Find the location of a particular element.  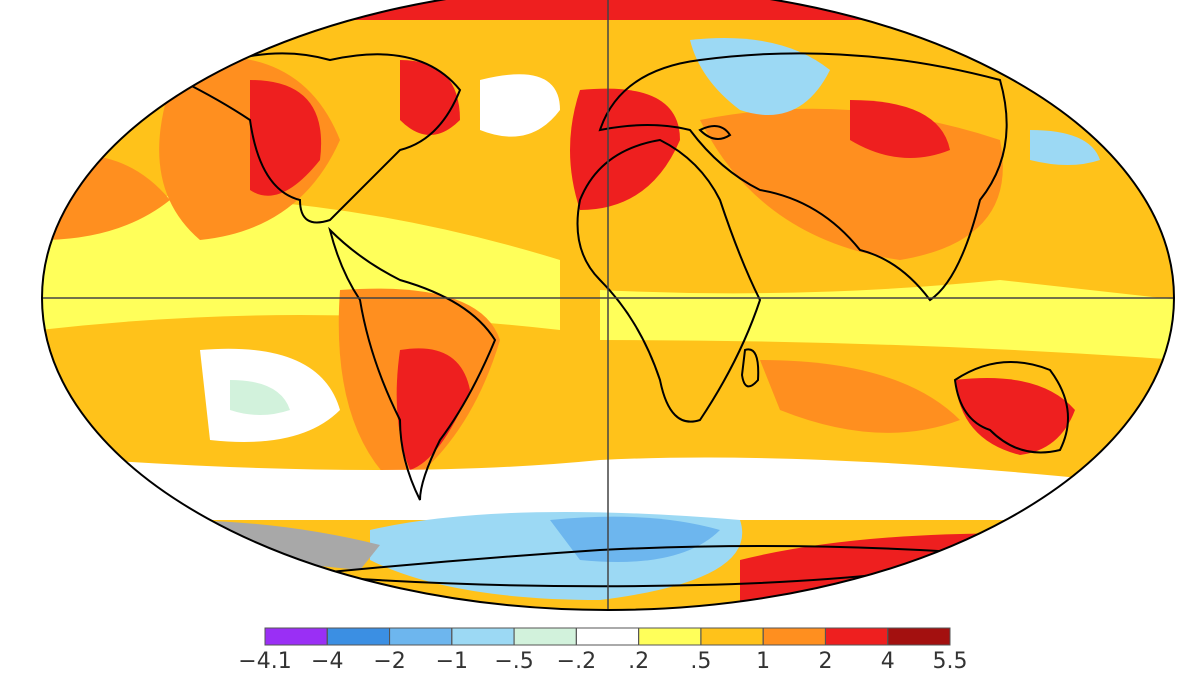

colorbar-label: −.2 is located at coordinates (576, 661).